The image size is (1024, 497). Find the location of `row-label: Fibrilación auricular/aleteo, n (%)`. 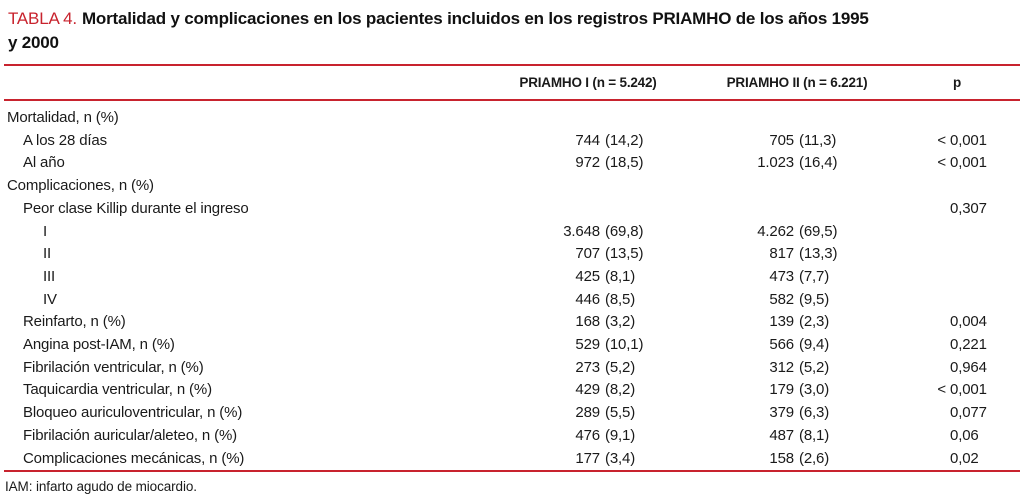

row-label: Fibrilación auricular/aleteo, n (%) is located at coordinates (130, 435).